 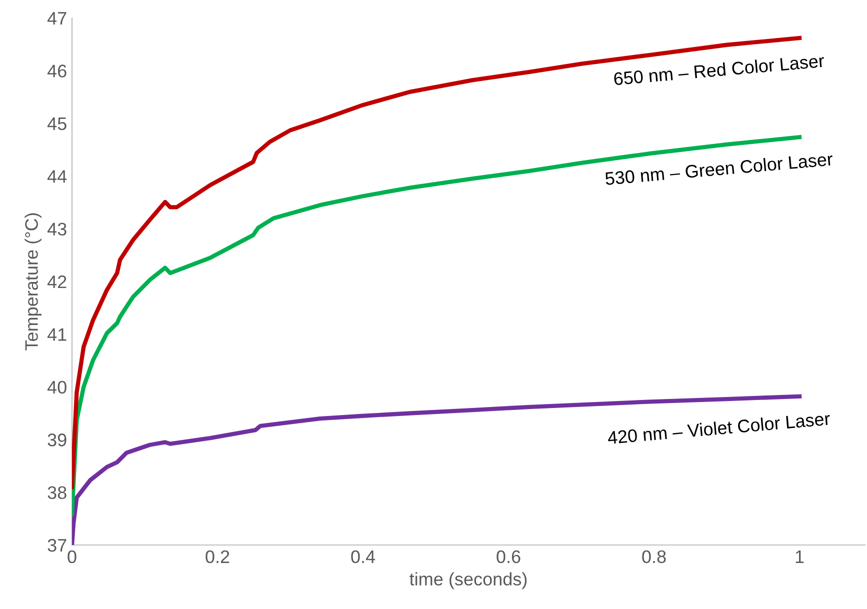 I want to click on y-tick-label: 37, so click(x=57, y=545).